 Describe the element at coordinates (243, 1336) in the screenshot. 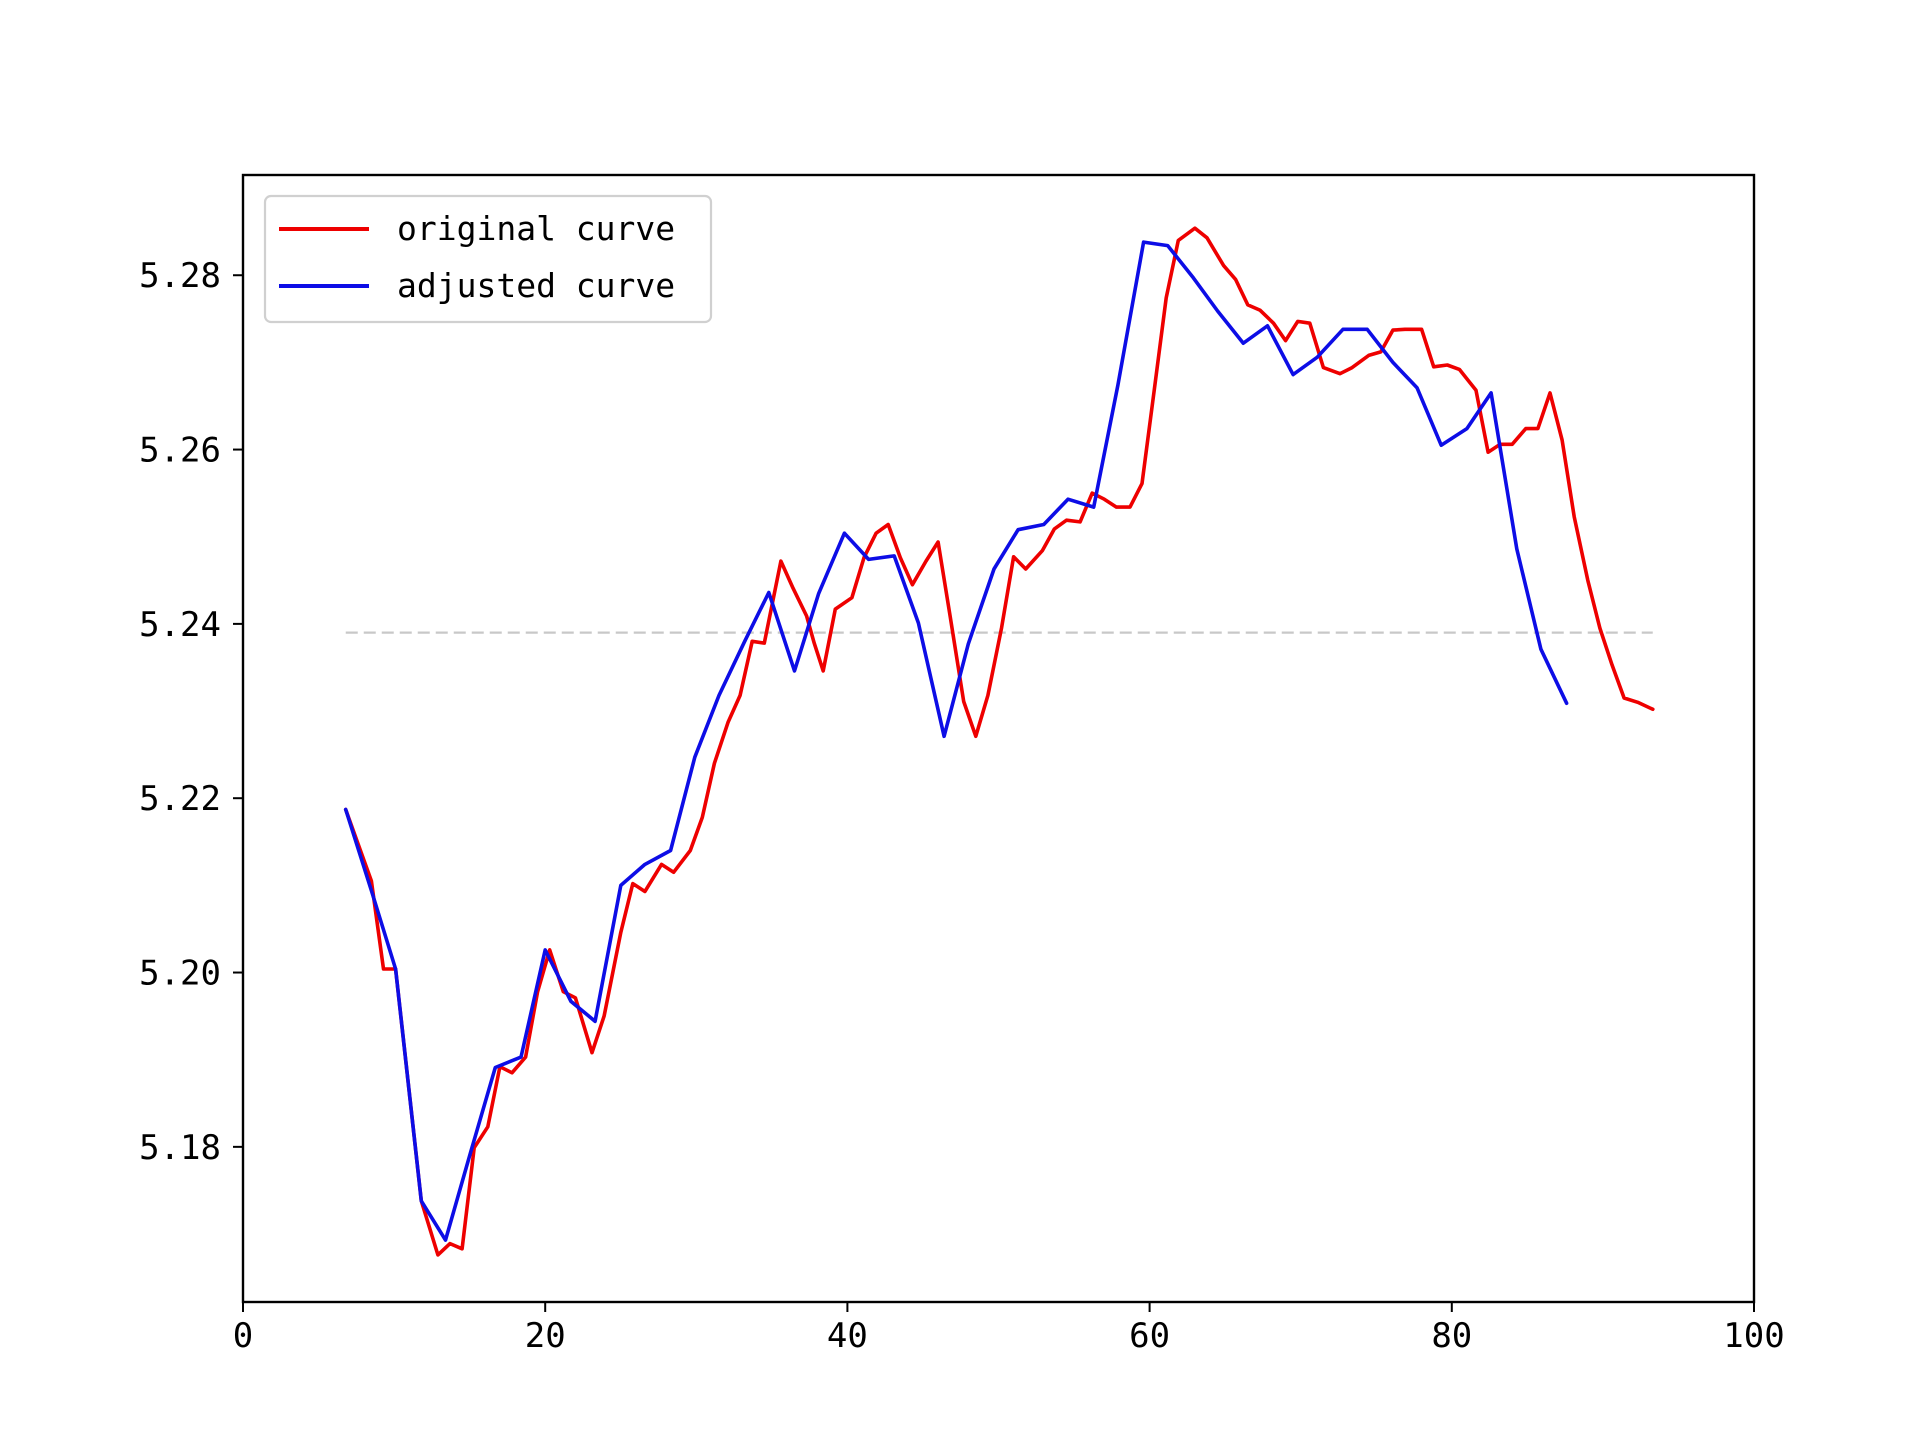

I see `x-tick-label: 0` at that location.